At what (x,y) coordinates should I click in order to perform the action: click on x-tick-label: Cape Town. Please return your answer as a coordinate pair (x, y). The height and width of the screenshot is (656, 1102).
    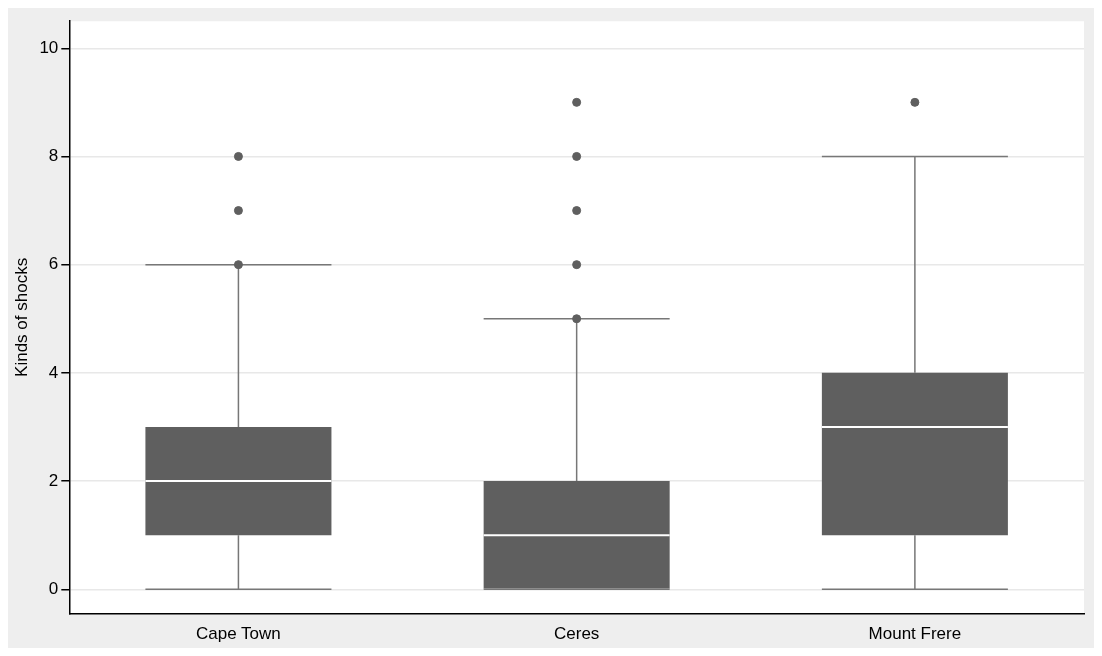
    Looking at the image, I should click on (238, 634).